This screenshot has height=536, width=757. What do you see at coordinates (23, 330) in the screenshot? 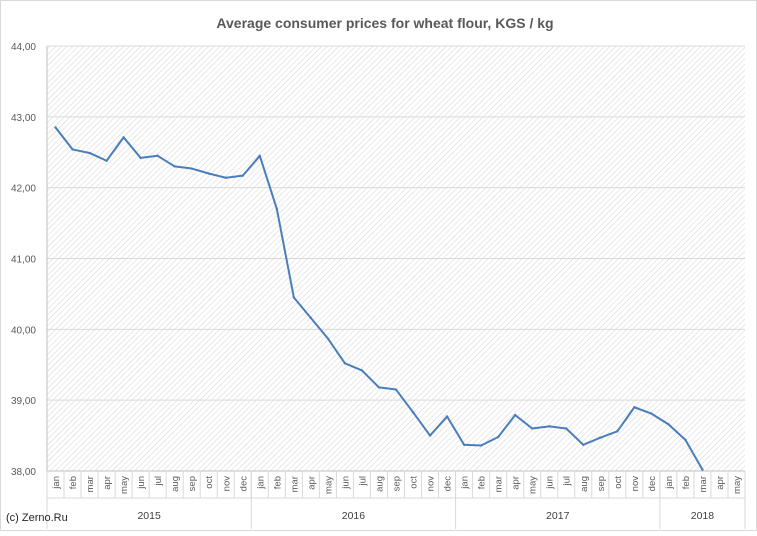
I see `y-tick-label: 40,00` at bounding box center [23, 330].